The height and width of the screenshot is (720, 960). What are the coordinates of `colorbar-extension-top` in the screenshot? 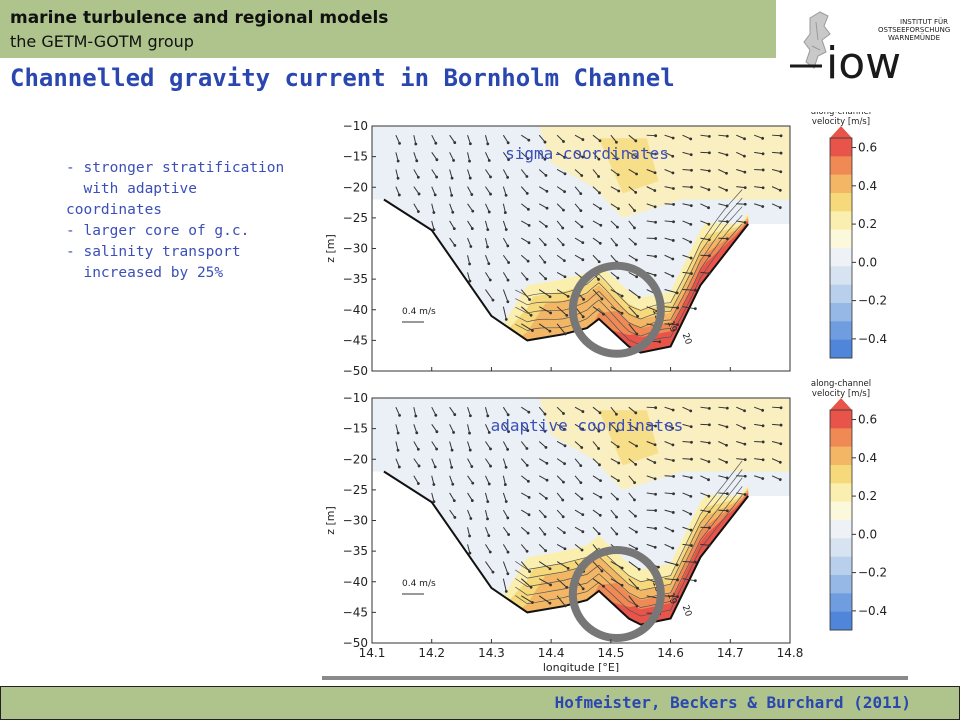 It's located at (841, 404).